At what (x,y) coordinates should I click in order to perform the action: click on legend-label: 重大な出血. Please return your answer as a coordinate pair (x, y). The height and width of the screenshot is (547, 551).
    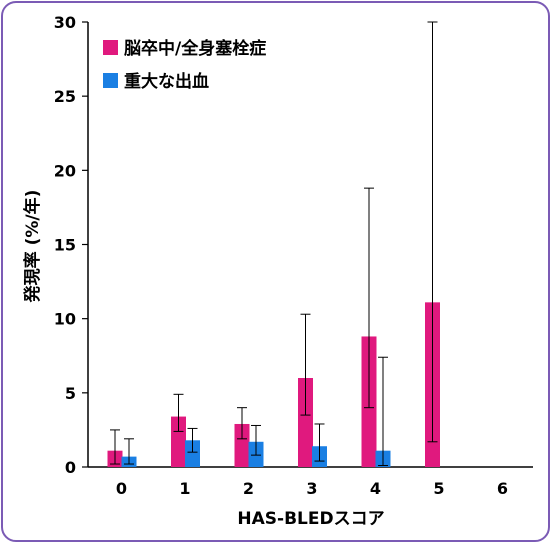
    Looking at the image, I should click on (166, 81).